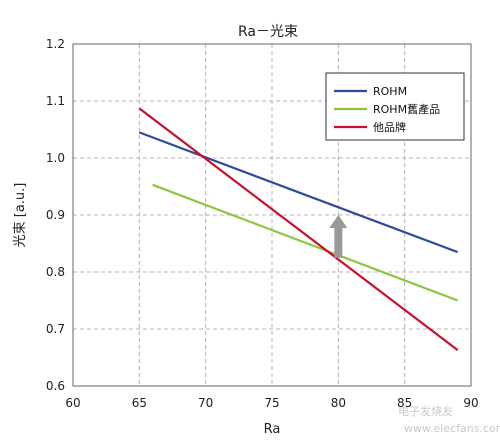  I want to click on annotation-arrow, so click(338, 236).